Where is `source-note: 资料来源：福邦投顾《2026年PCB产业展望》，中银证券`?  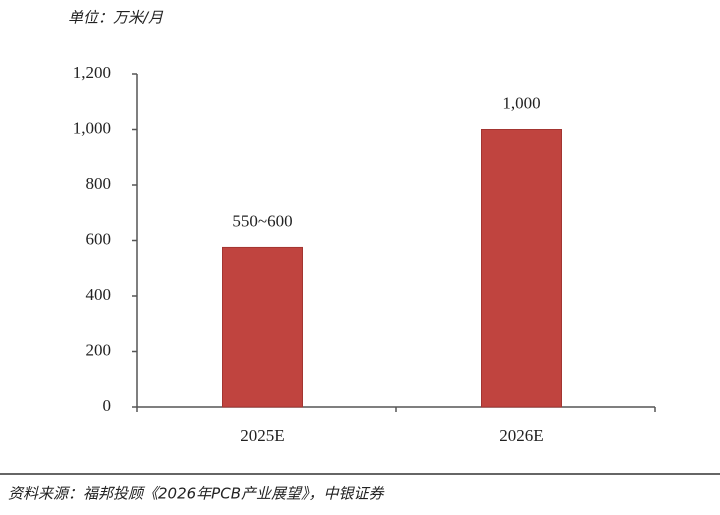
source-note: 资料来源：福邦投顾《2026年PCB产业展望》，中银证券 is located at coordinates (196, 494).